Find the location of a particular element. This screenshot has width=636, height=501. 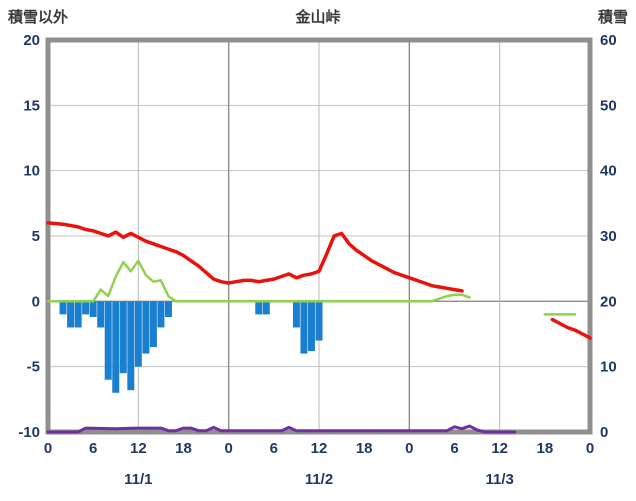

left-tick-label: -5 is located at coordinates (33, 367).